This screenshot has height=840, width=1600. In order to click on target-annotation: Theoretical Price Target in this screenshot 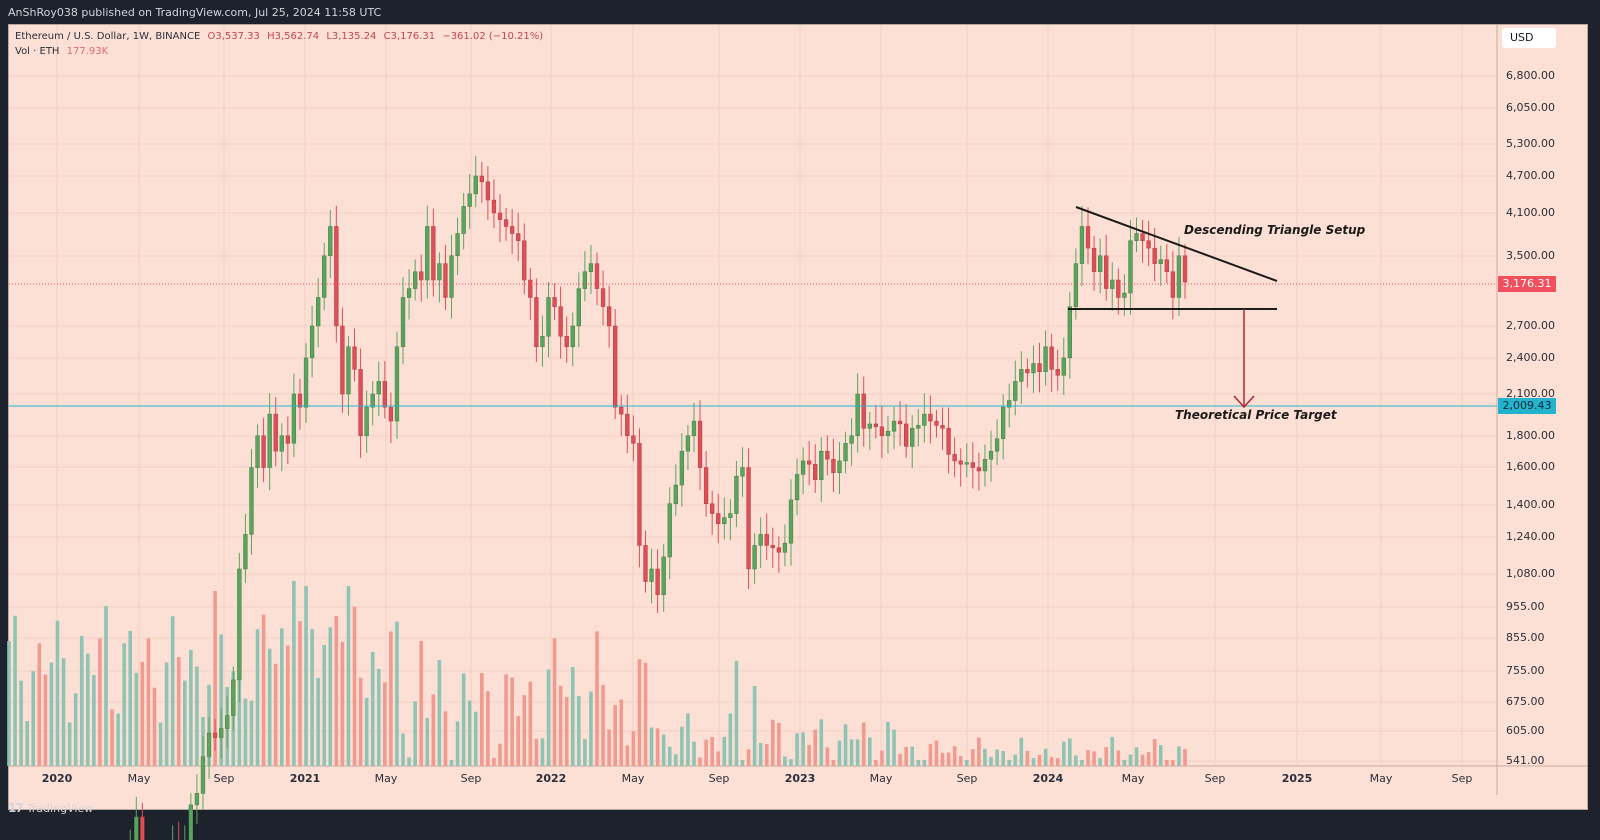, I will do `click(1256, 415)`.